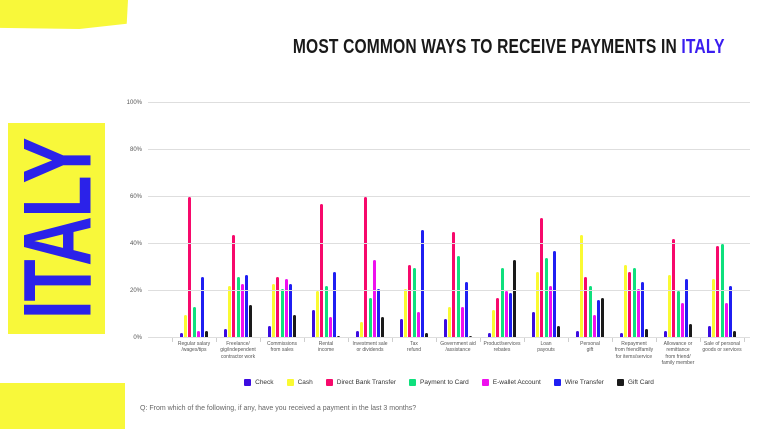 This screenshot has width=768, height=429. I want to click on y-tick-label: 40%, so click(135, 243).